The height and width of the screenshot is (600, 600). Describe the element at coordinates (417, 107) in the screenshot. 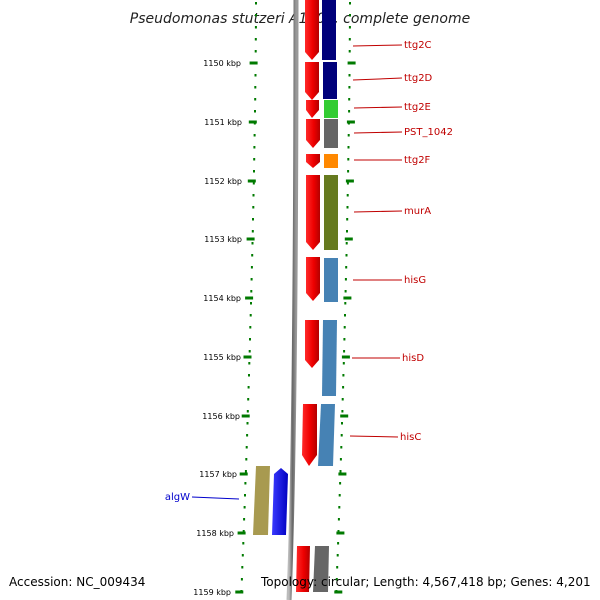

I see `gene-label-ttg2e: ttg2E` at that location.